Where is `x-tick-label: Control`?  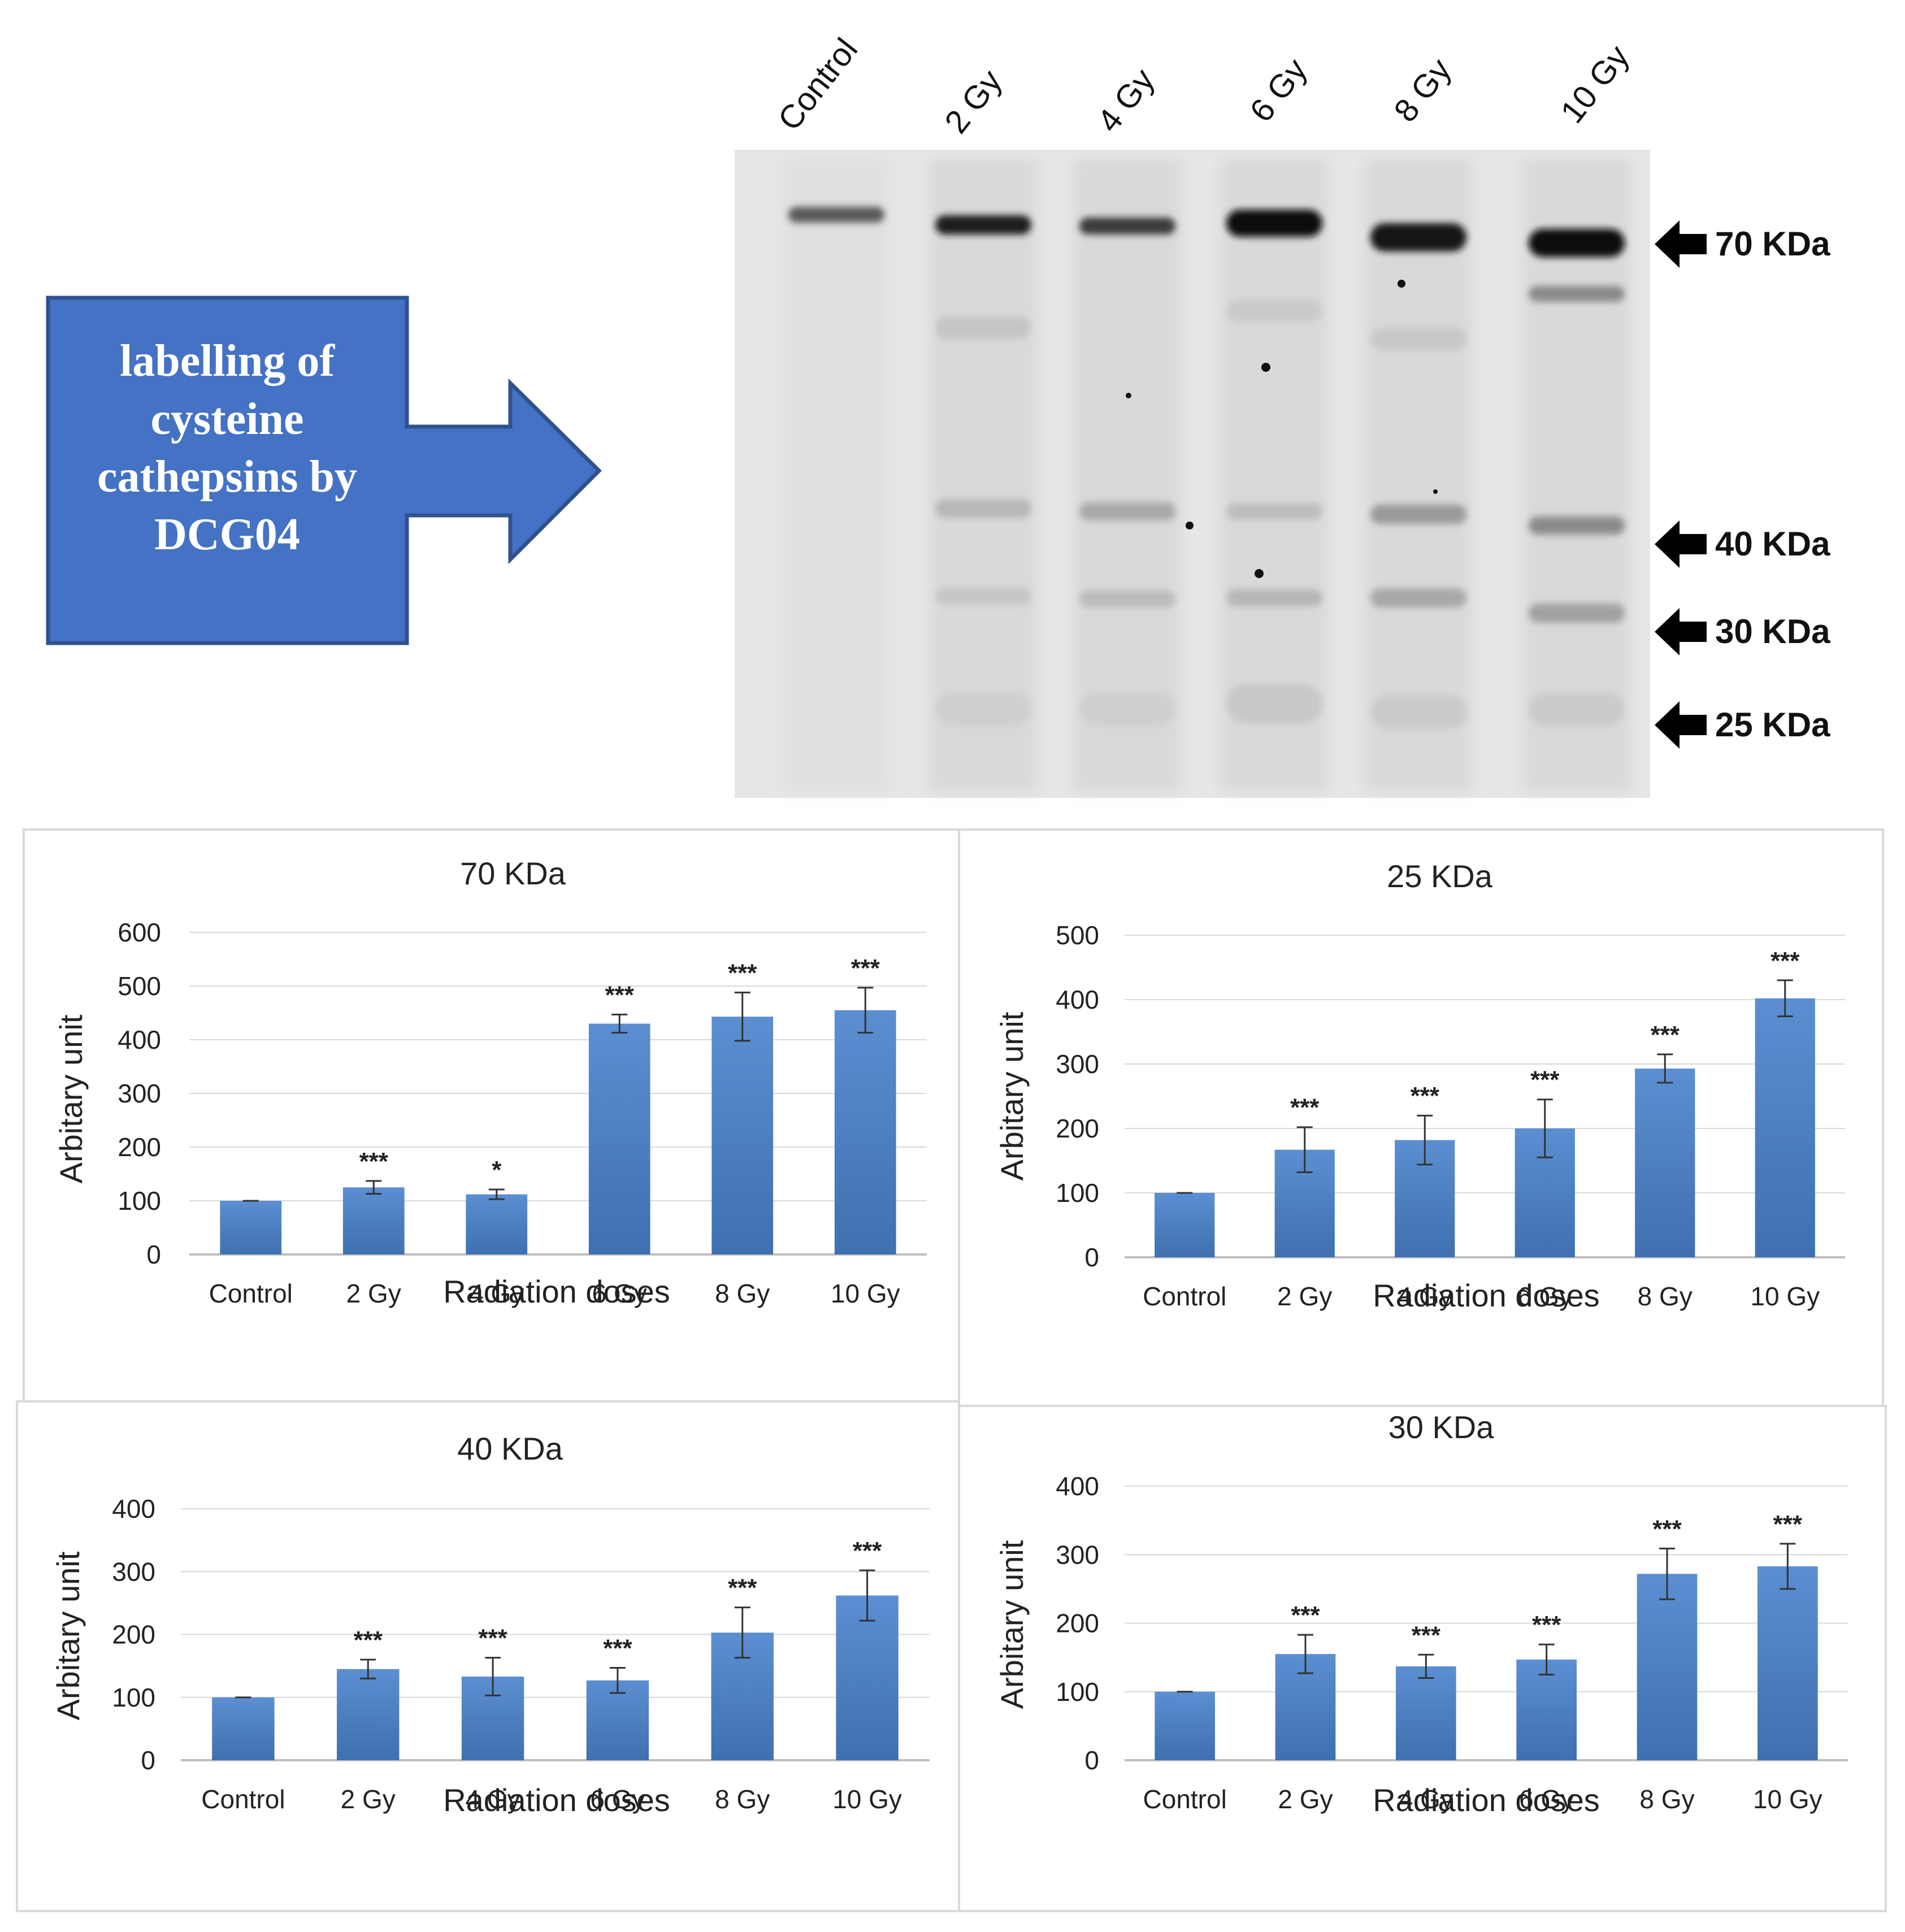
x-tick-label: Control is located at coordinates (1184, 1296).